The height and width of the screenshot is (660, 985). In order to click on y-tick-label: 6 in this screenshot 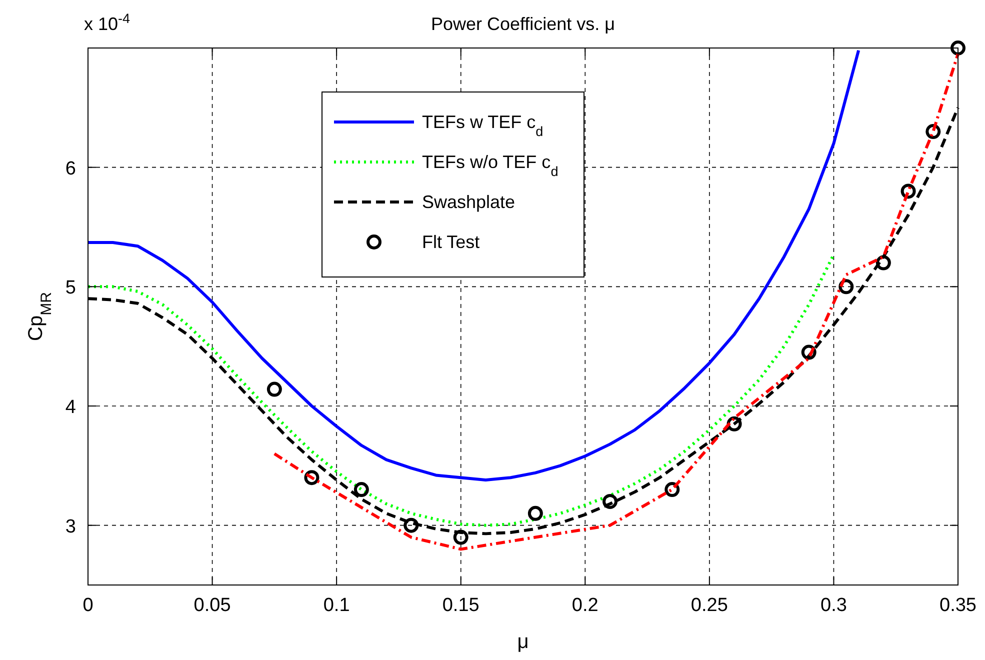, I will do `click(70, 169)`.